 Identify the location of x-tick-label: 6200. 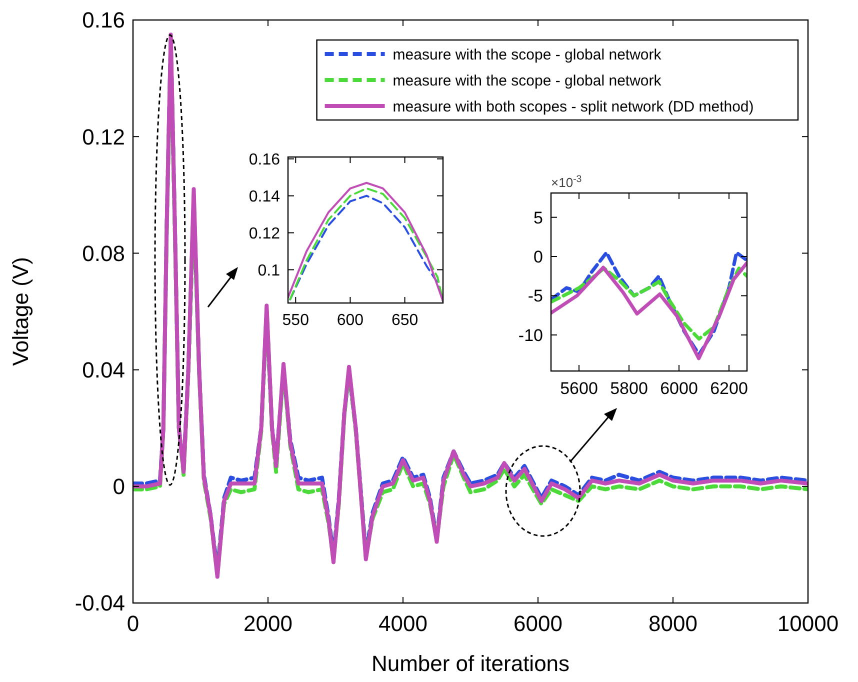
(729, 388).